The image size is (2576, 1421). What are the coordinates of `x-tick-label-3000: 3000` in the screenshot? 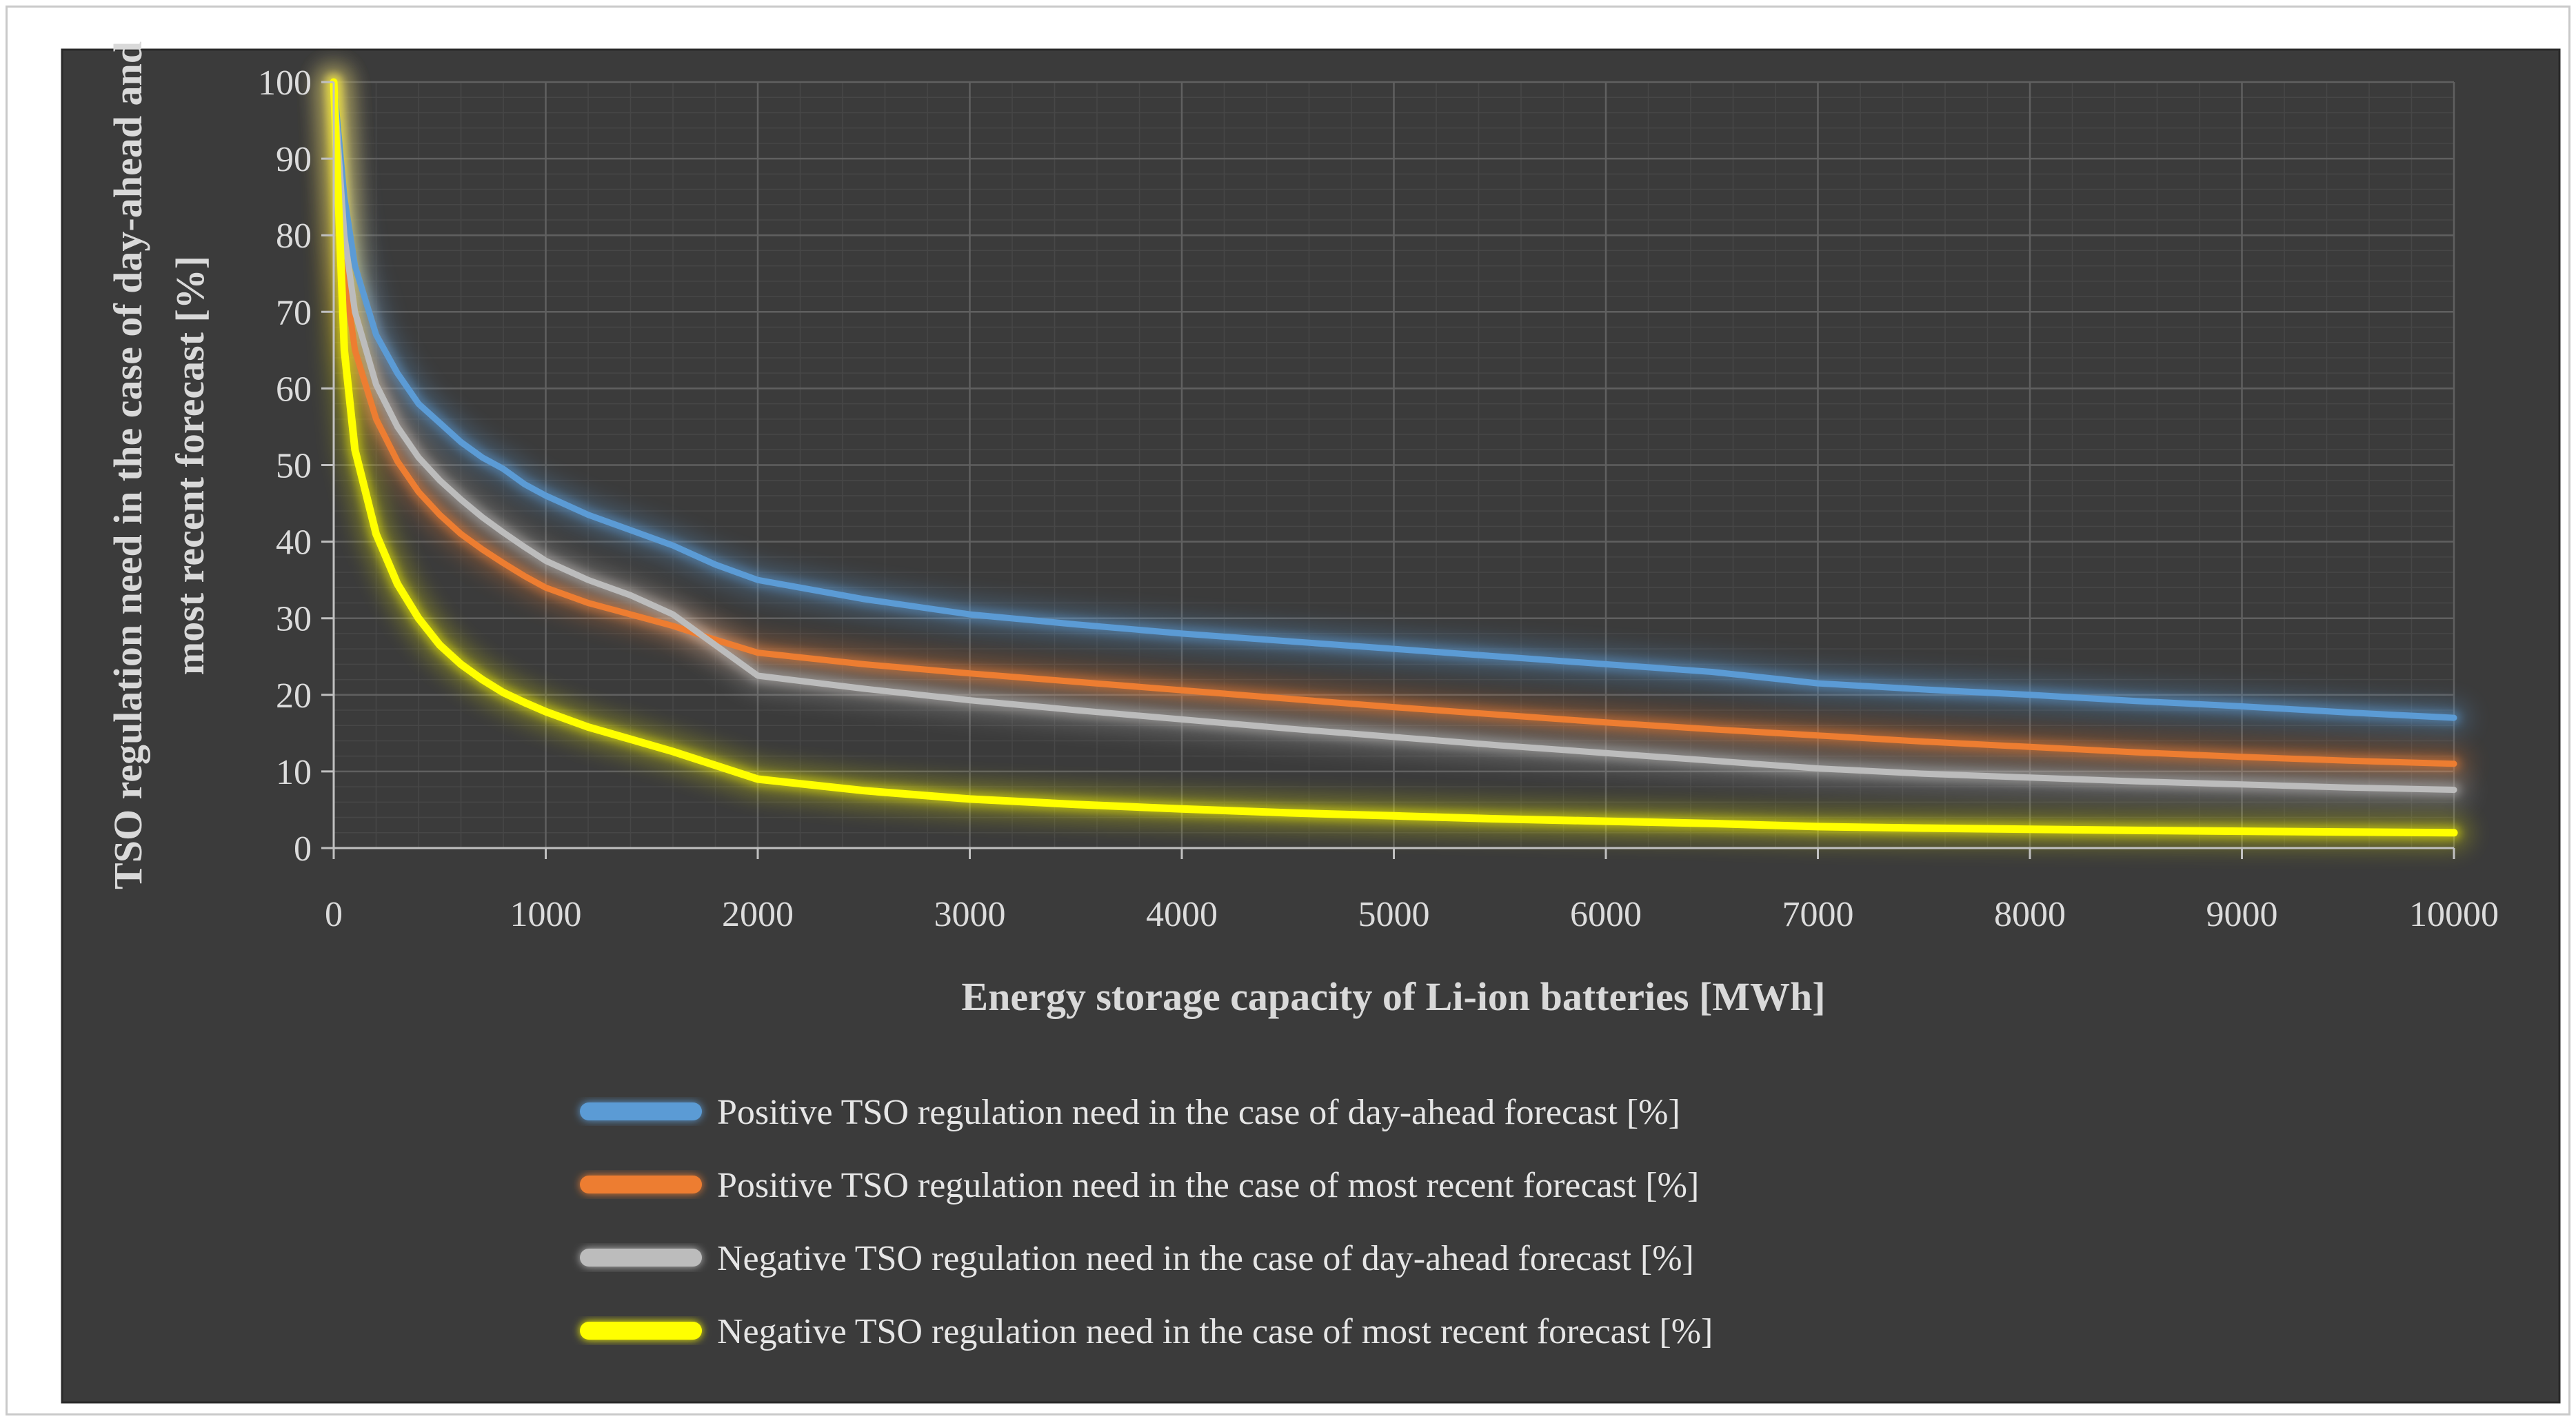 It's located at (970, 914).